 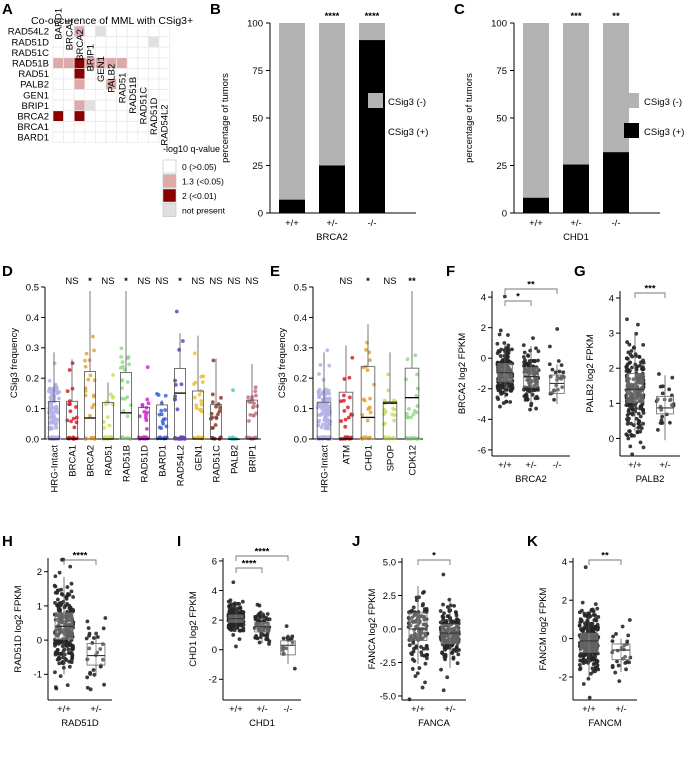 What do you see at coordinates (589, 709) in the screenshot?
I see `x-tick-label: +/+` at bounding box center [589, 709].